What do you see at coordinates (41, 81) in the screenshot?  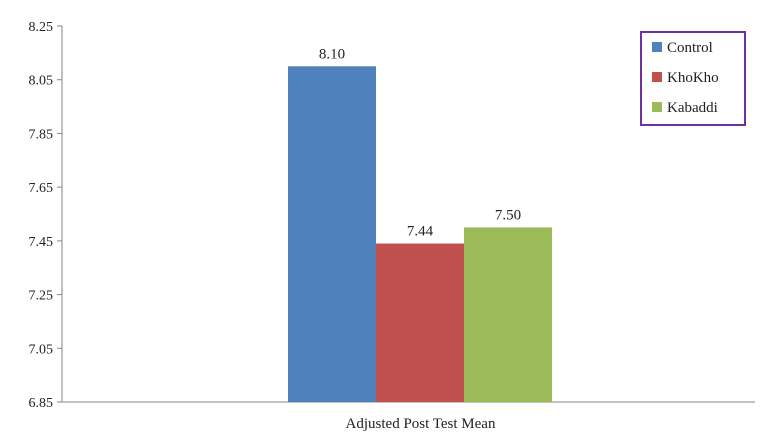 I see `y-tick-label: 8.05` at bounding box center [41, 81].